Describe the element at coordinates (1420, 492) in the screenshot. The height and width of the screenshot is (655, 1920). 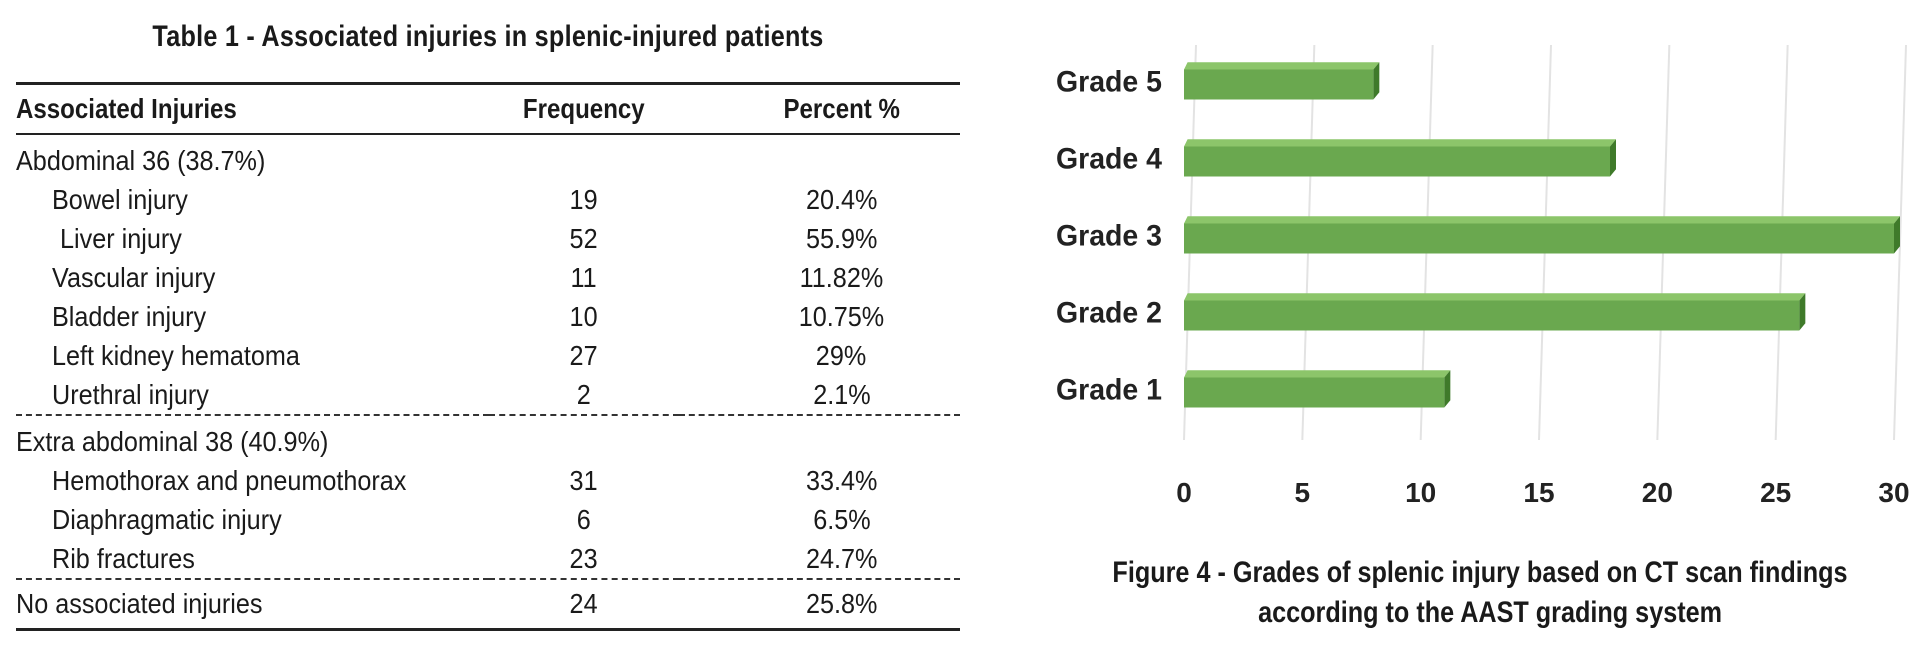
I see `x-tick-label: 10` at that location.